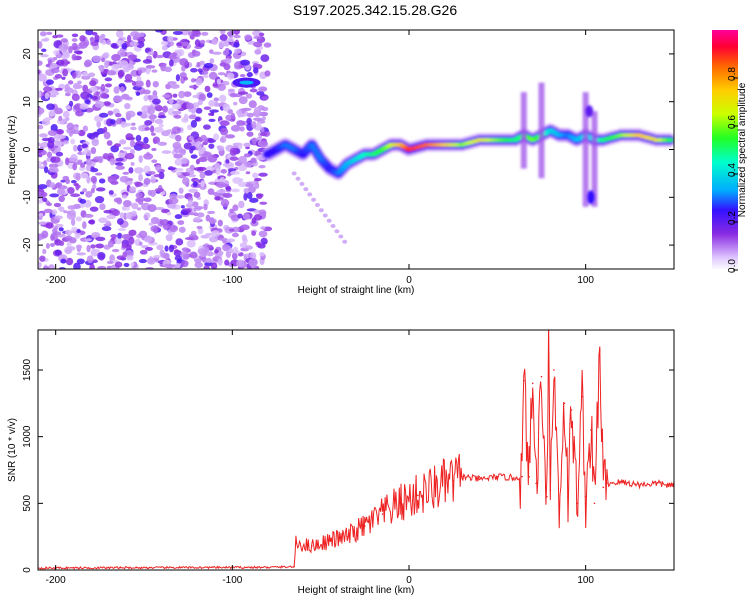 The height and width of the screenshot is (600, 750). I want to click on colorbar-tick-label: 0.0, so click(732, 266).